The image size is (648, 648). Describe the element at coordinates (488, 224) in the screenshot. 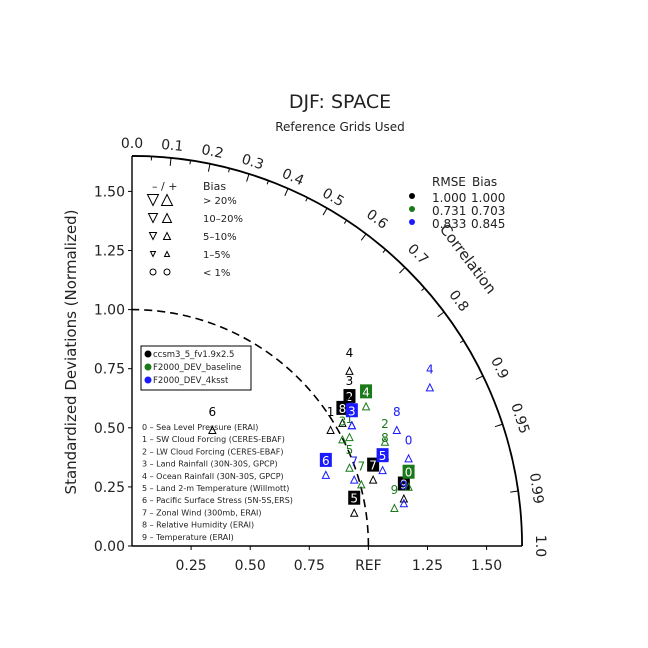

I see `bias-value: 0.845` at that location.